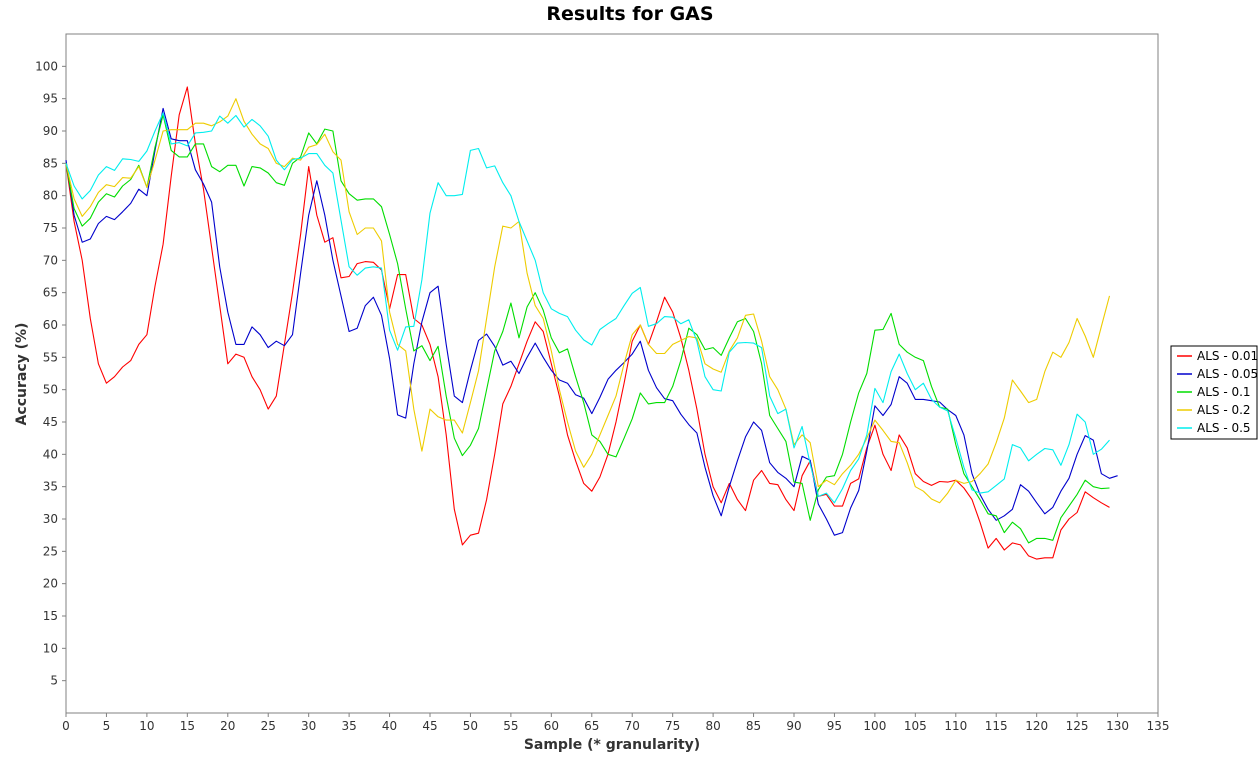 The height and width of the screenshot is (764, 1260). I want to click on x-tick-label: 80, so click(712, 726).